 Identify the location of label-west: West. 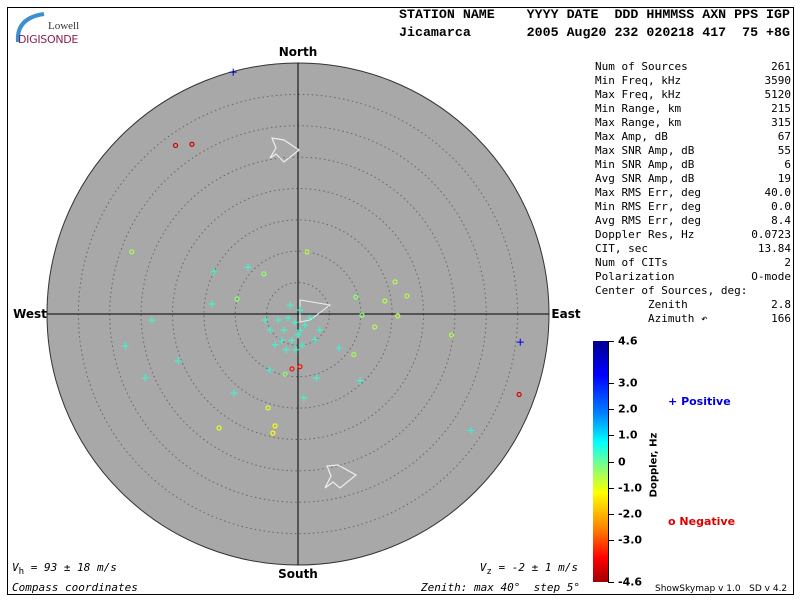
(30, 314).